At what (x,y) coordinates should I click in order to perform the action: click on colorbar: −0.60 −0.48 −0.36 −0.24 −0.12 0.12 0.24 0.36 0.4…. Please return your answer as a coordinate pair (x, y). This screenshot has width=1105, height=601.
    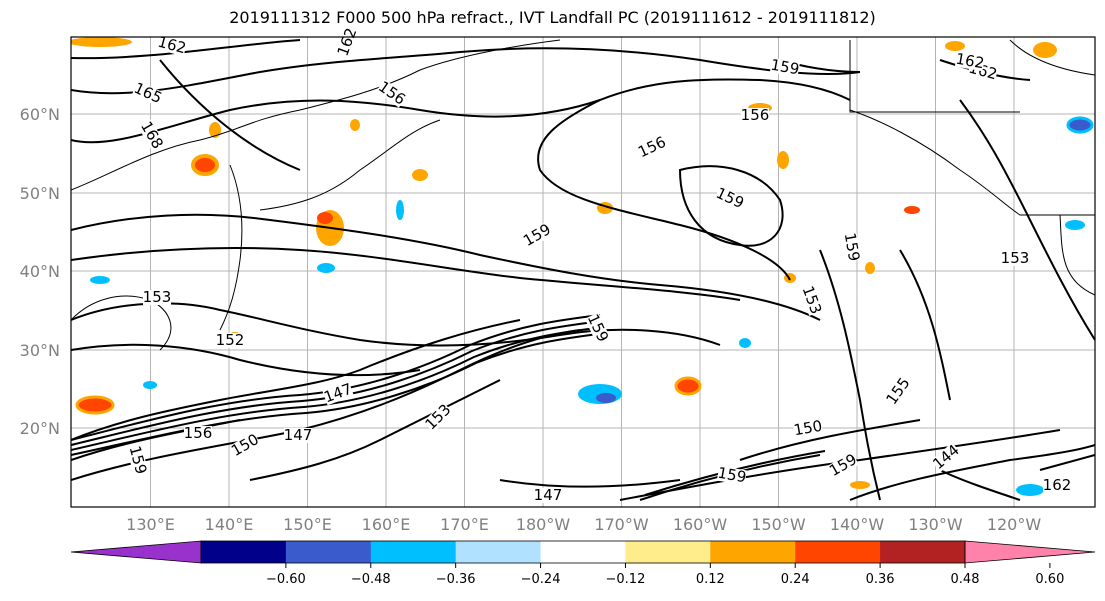
    Looking at the image, I should click on (583, 563).